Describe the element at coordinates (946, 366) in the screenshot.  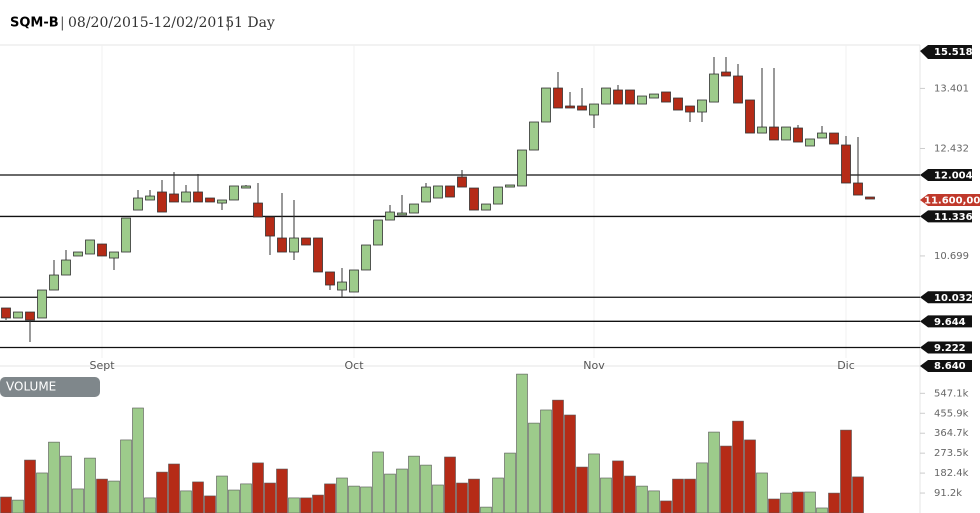
I see `min-tag` at that location.